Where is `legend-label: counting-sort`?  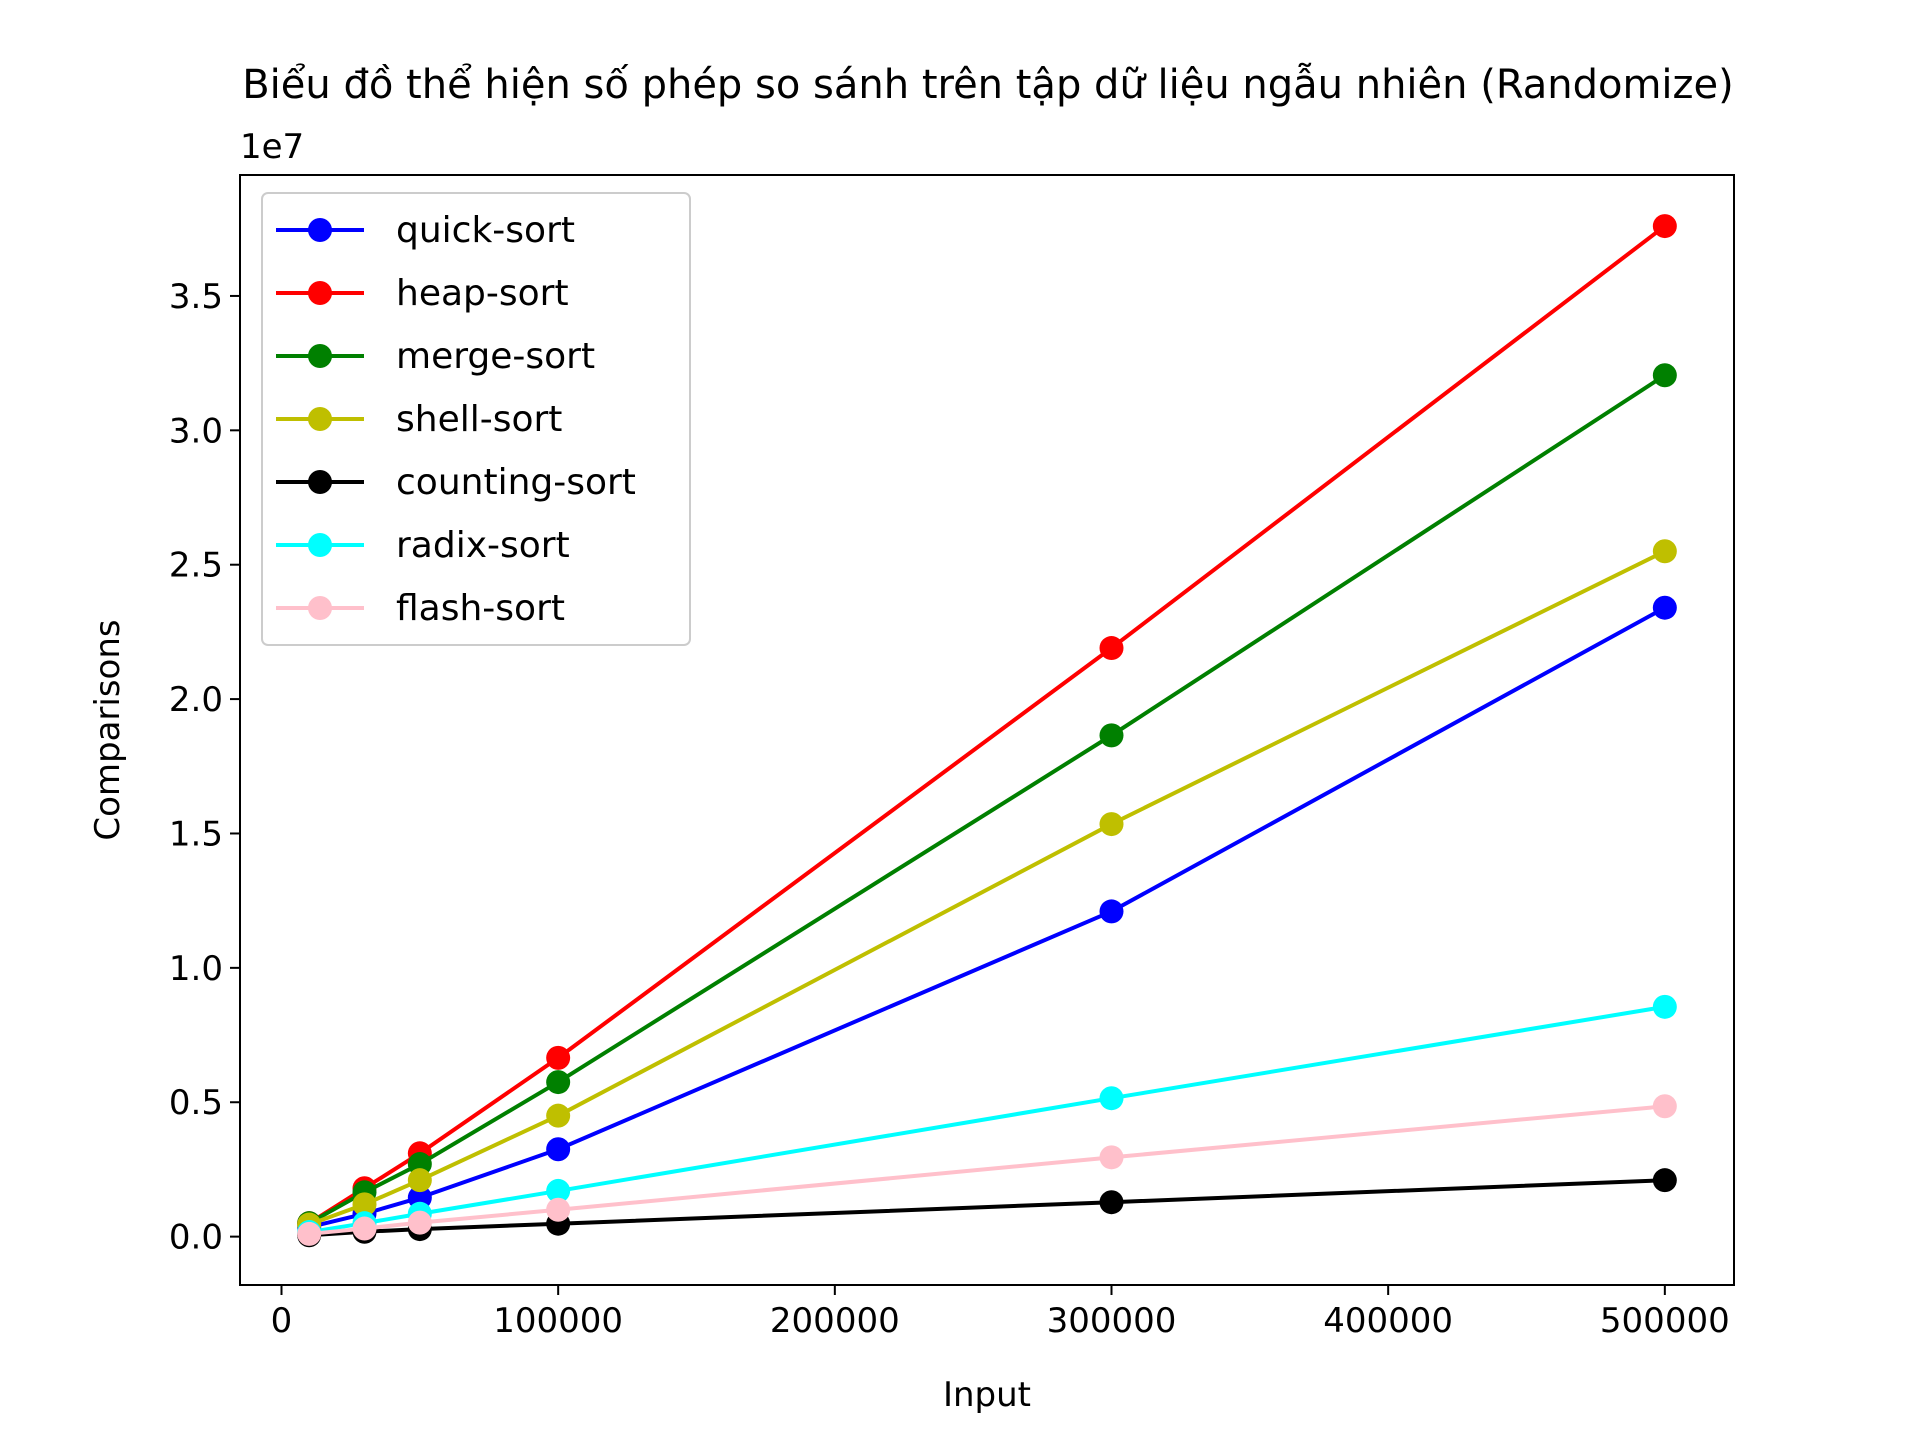
legend-label: counting-sort is located at coordinates (516, 482).